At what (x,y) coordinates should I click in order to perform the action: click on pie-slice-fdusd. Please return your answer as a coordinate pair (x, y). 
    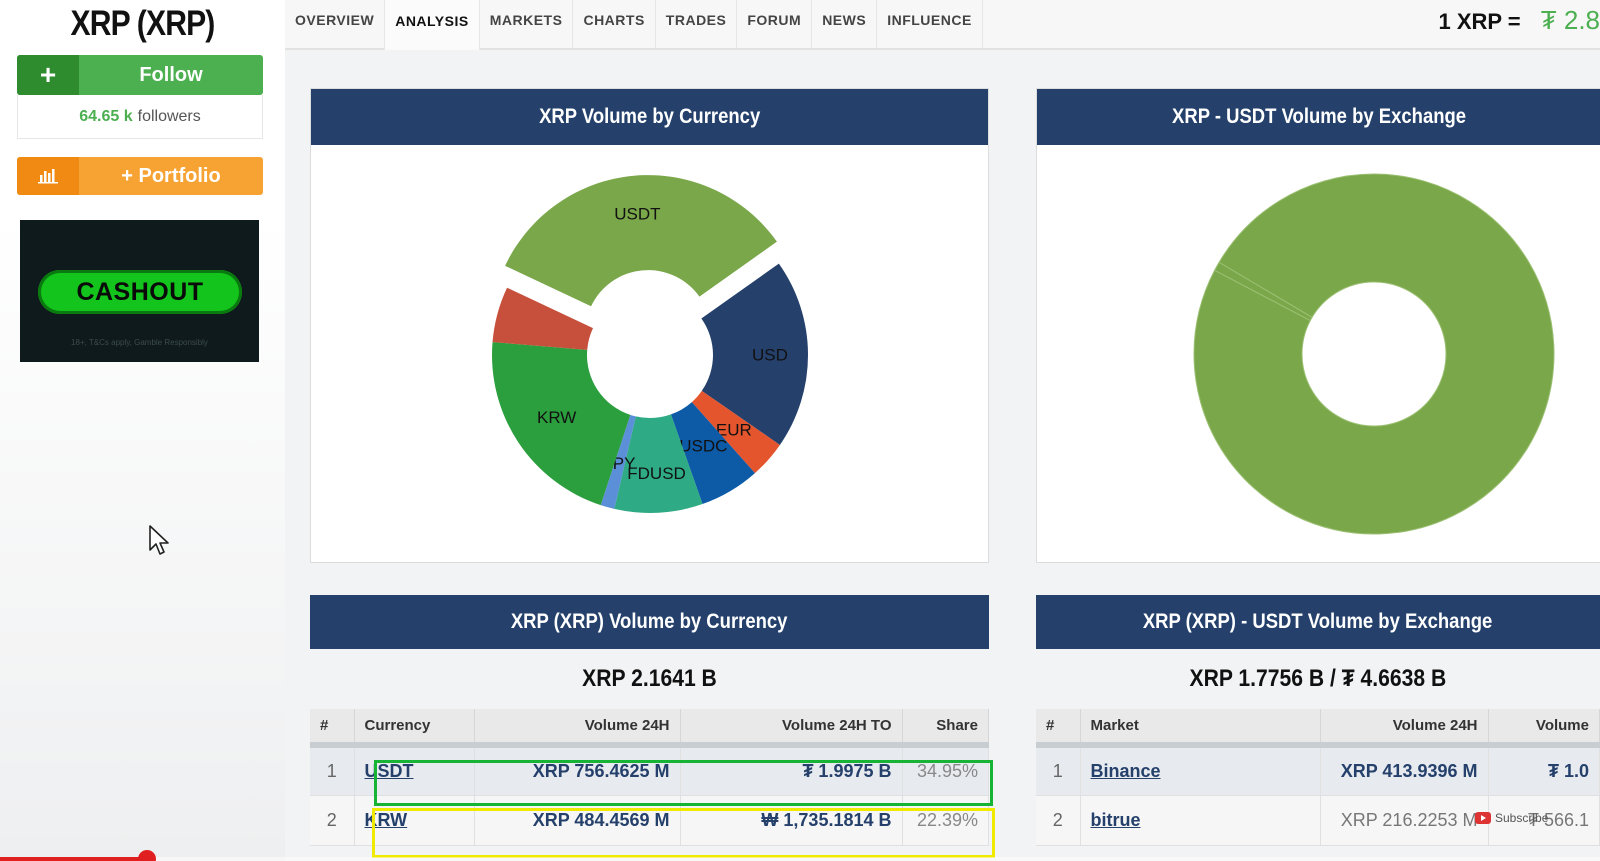
    Looking at the image, I should click on (658, 463).